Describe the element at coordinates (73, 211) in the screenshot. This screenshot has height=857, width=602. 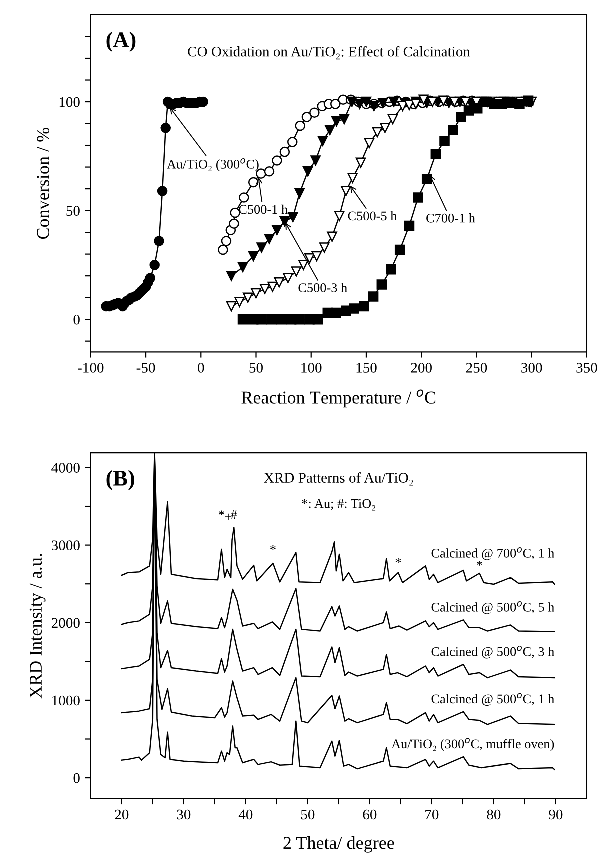
I see `y-tick-label: 50` at that location.